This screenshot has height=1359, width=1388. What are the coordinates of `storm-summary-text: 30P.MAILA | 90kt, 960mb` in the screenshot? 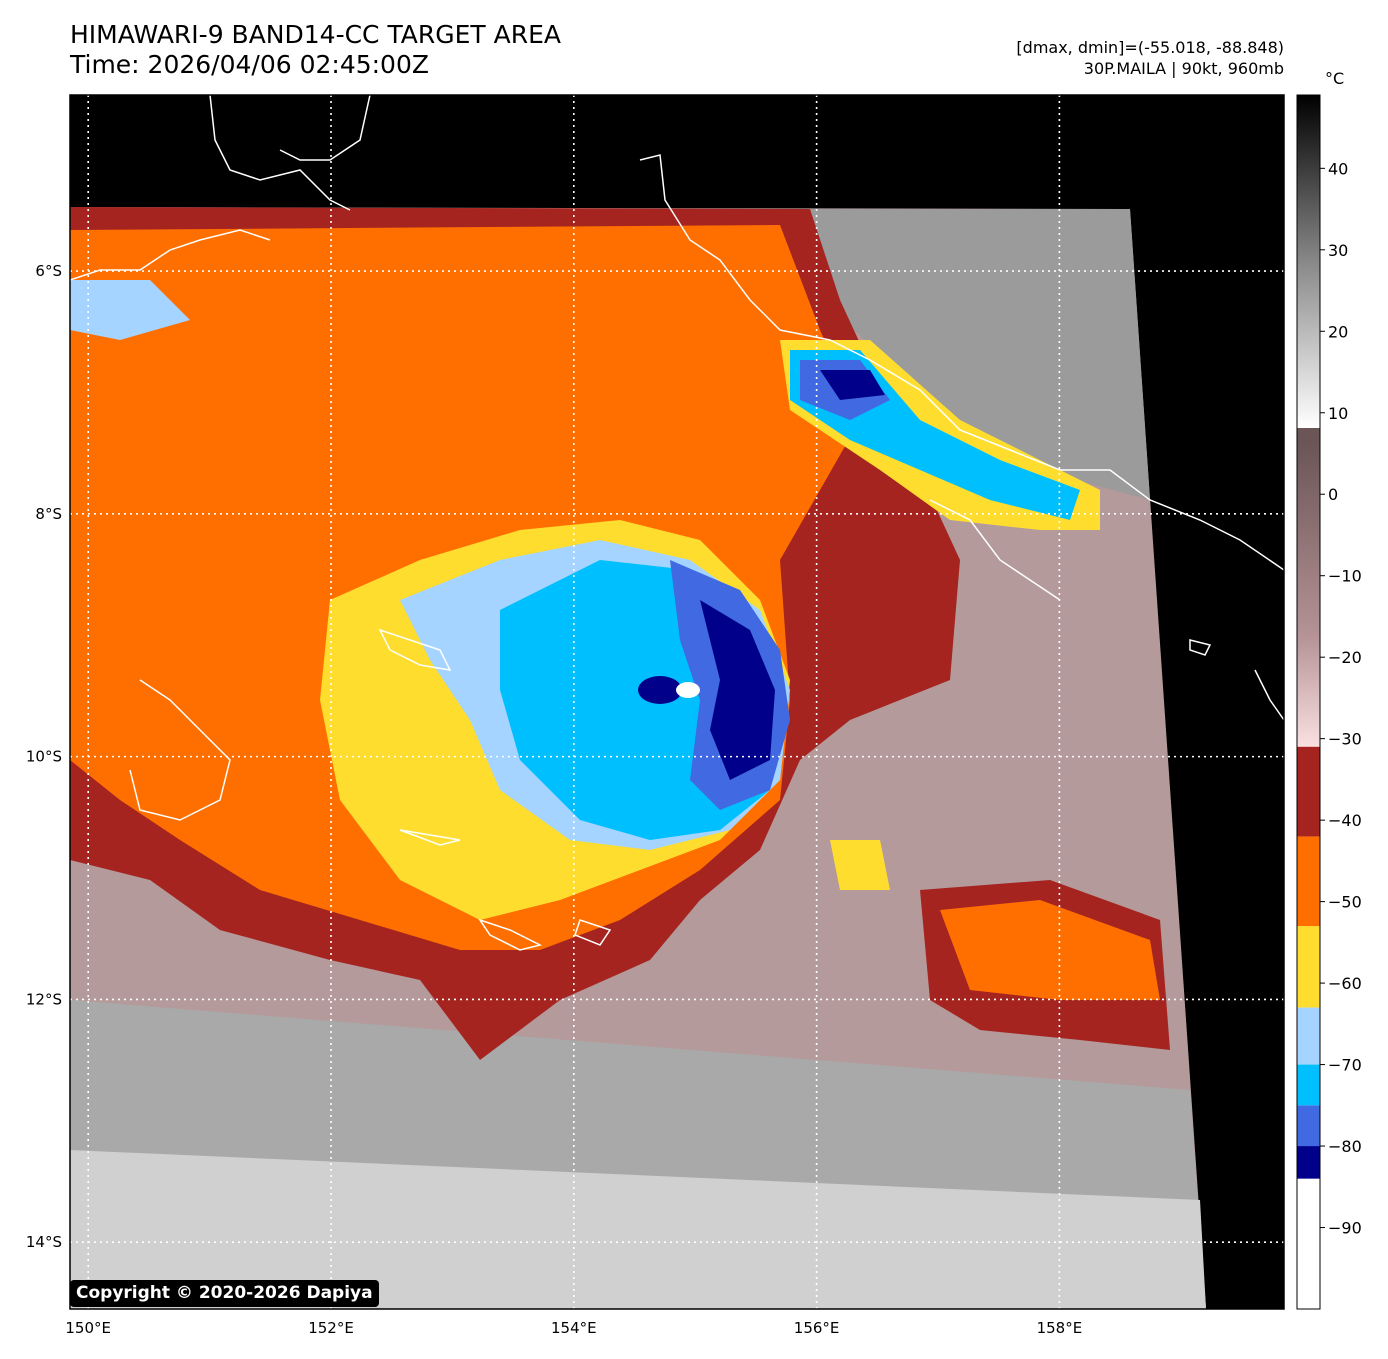 It's located at (1183, 68).